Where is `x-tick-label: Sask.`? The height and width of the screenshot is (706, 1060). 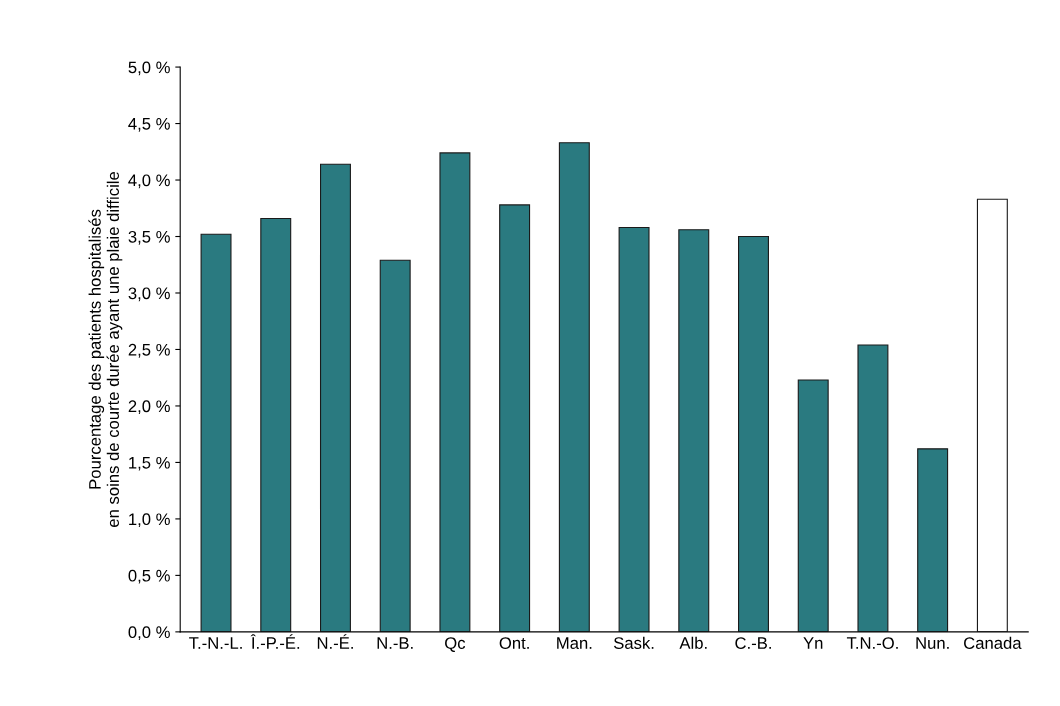 x-tick-label: Sask. is located at coordinates (633, 642).